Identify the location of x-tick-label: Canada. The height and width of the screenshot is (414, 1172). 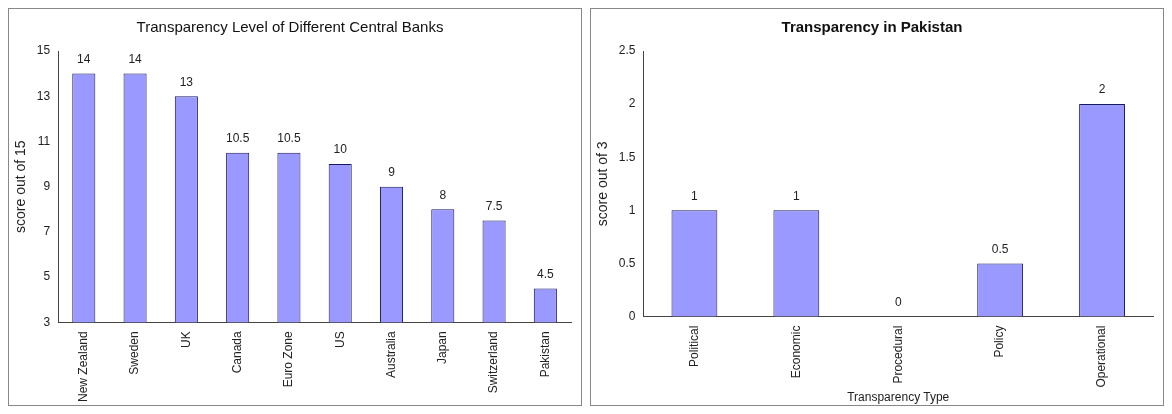
(236, 352).